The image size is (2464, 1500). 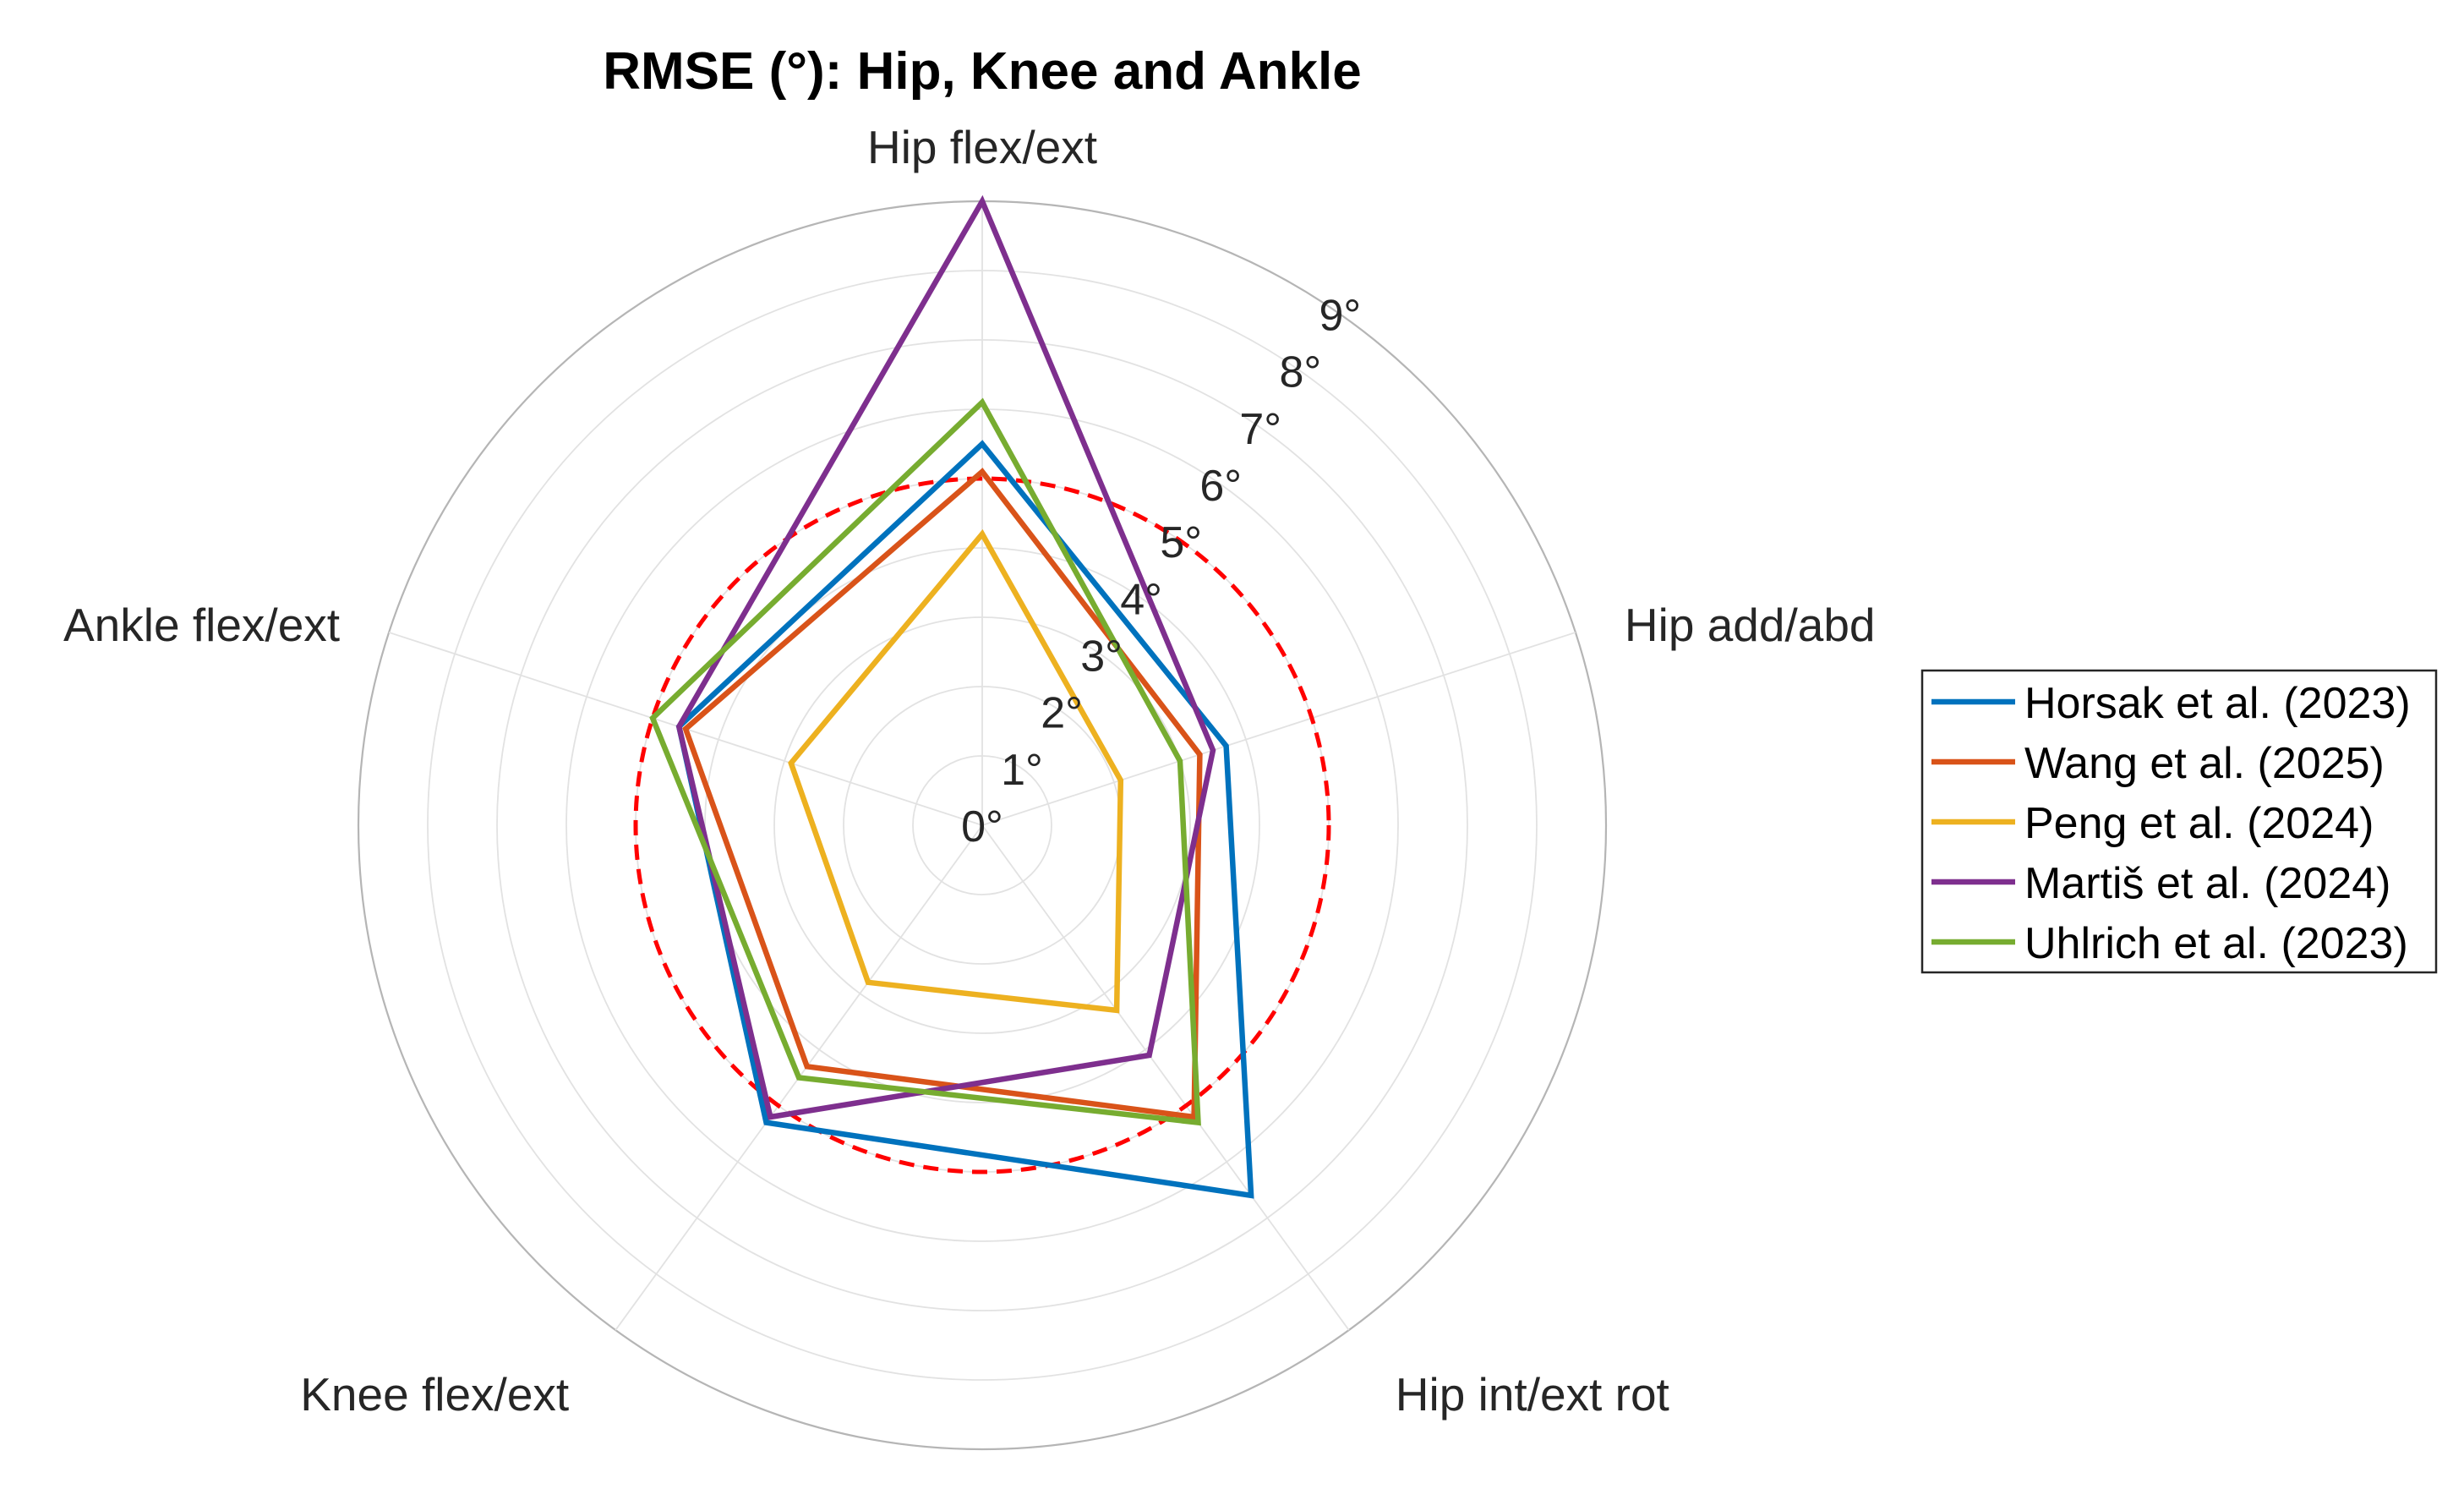 I want to click on axis-label-2: Hip int/ext rot, so click(x=1532, y=1395).